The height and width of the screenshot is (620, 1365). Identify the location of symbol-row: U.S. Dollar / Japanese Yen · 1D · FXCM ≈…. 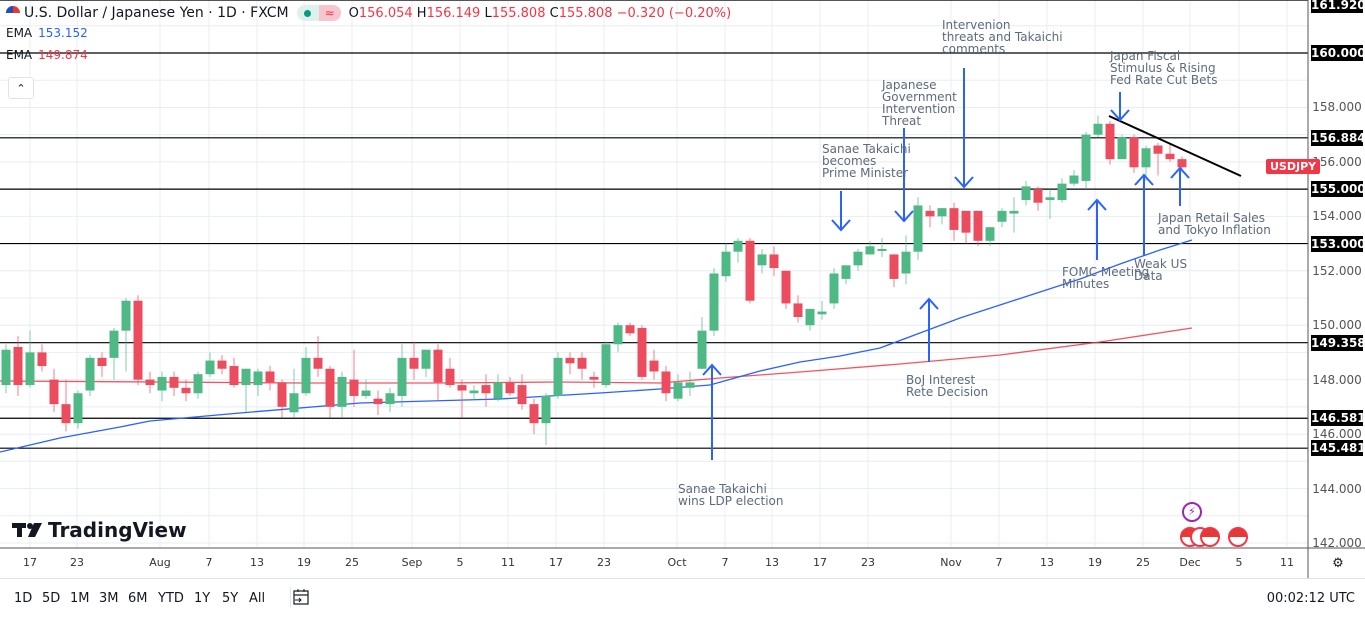
(368, 13).